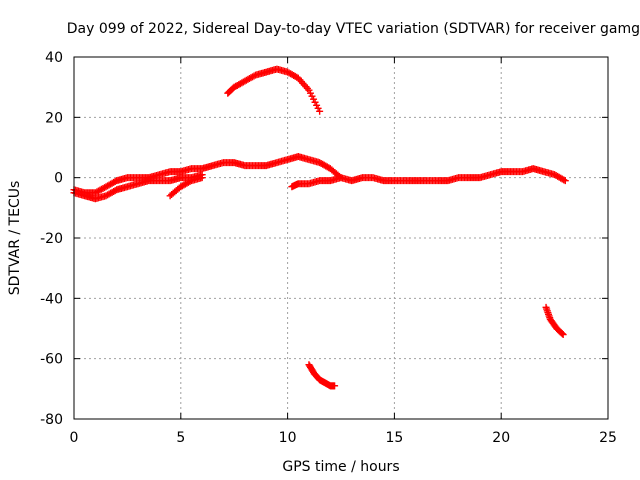  What do you see at coordinates (180, 438) in the screenshot?
I see `x-tick-label: 5` at bounding box center [180, 438].